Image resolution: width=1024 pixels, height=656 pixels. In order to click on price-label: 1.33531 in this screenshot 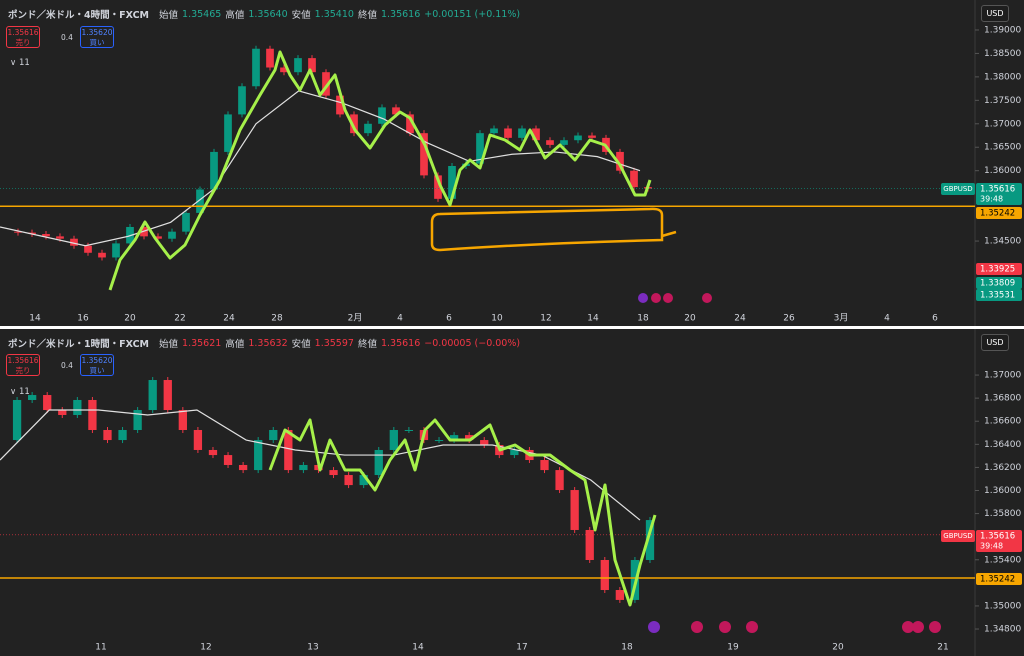, I will do `click(997, 296)`.